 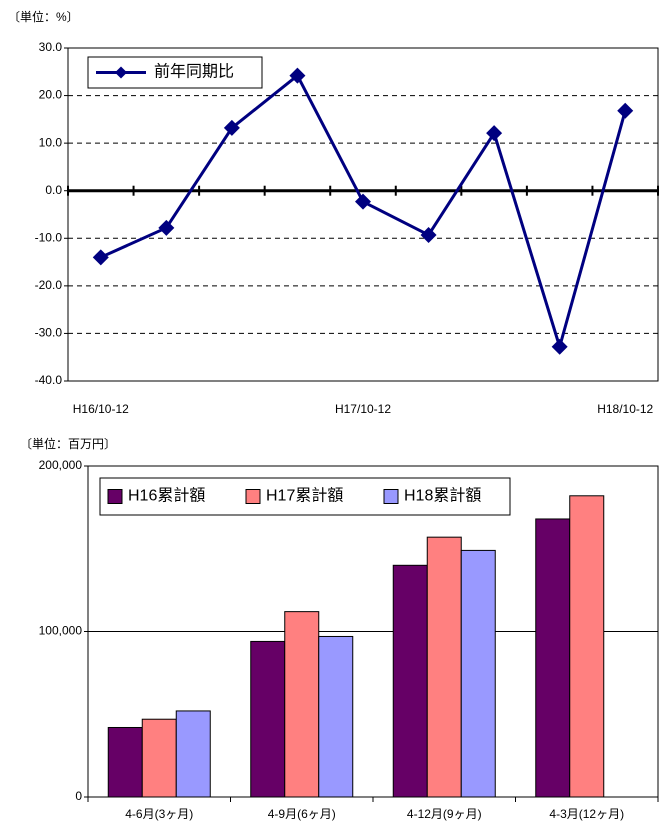 What do you see at coordinates (78, 796) in the screenshot?
I see `y-tick-label: 0` at bounding box center [78, 796].